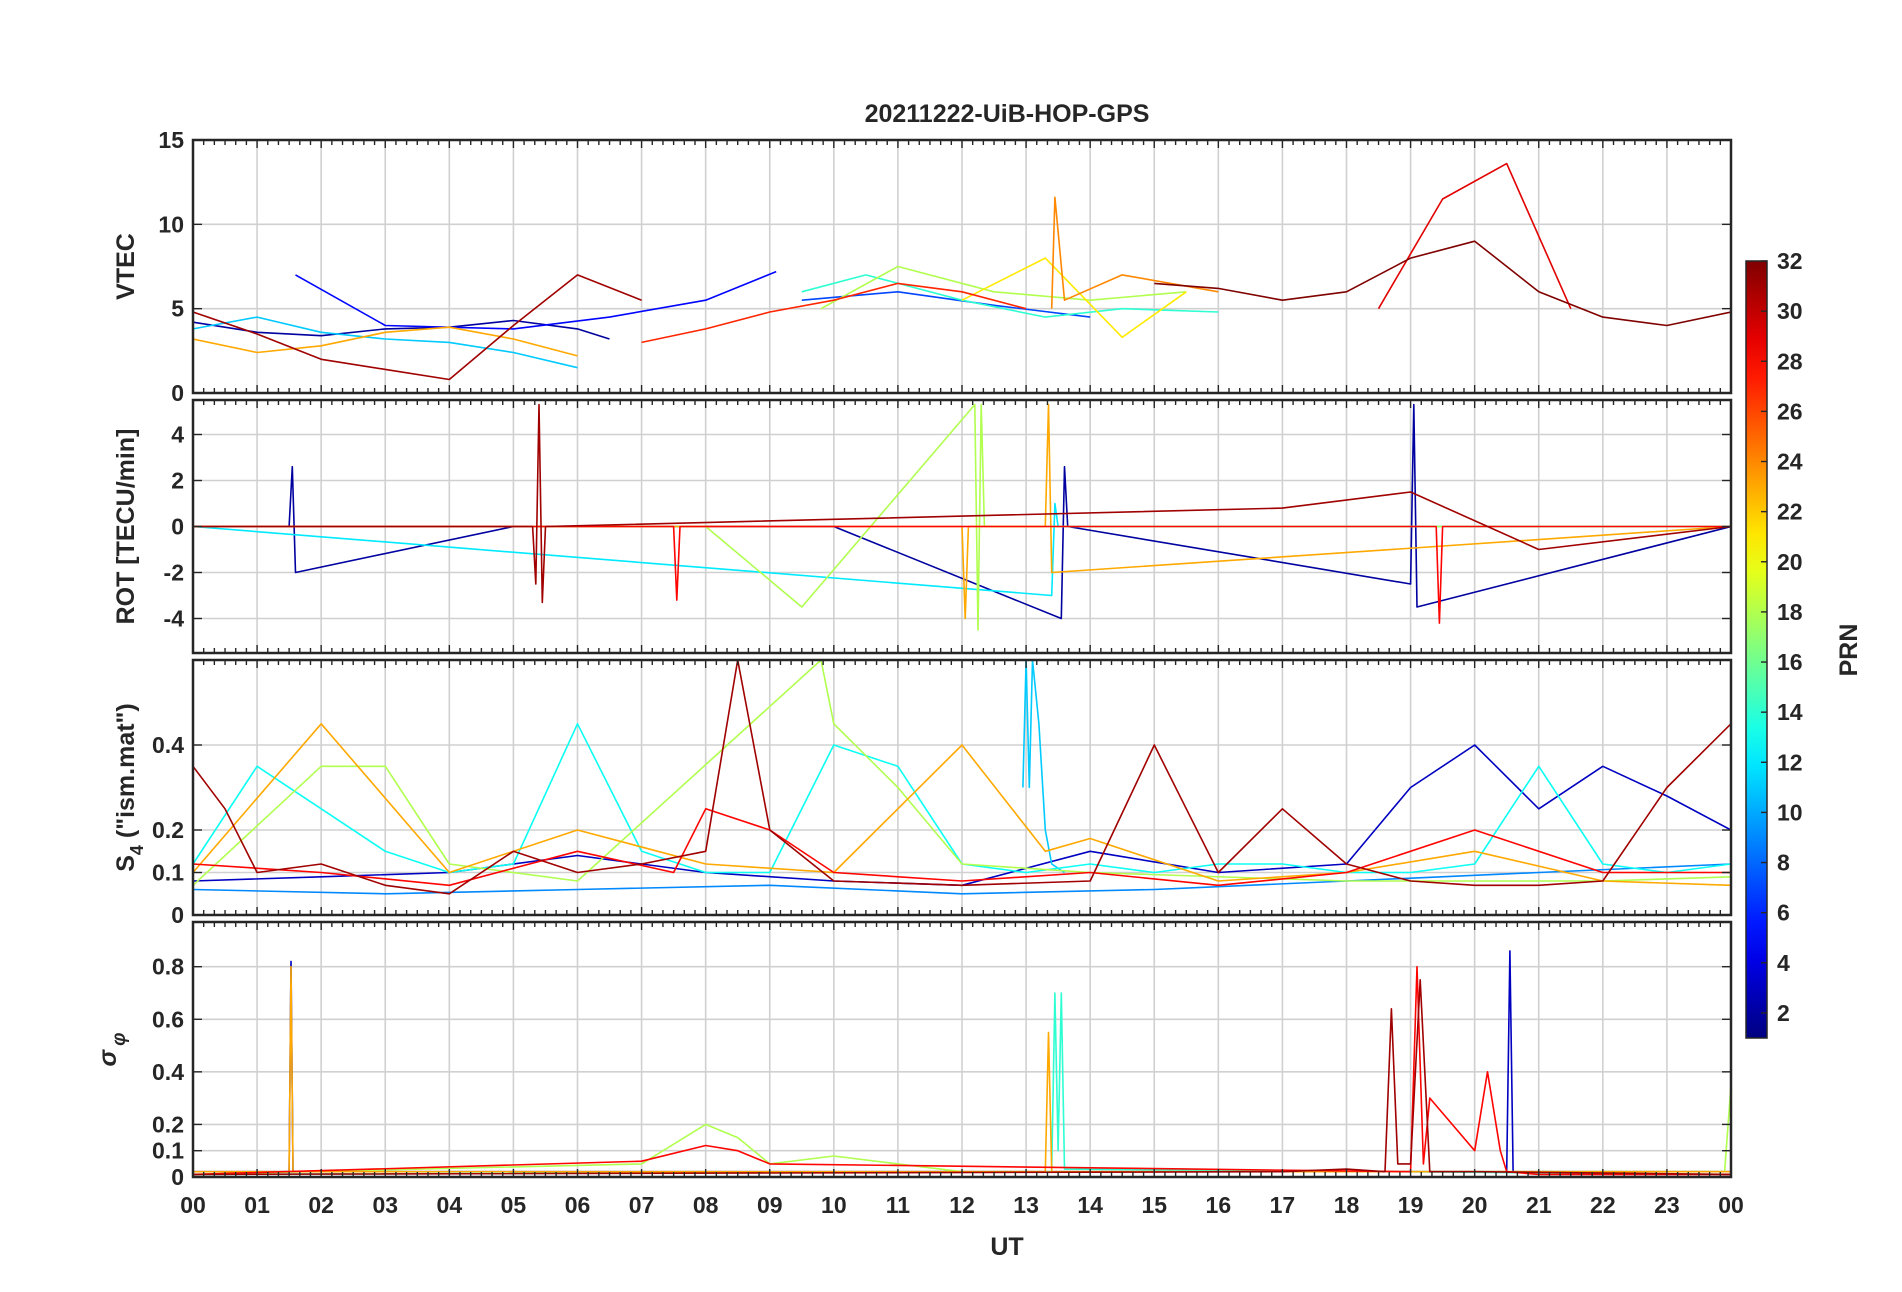 This screenshot has height=1292, width=1902. I want to click on x-tick-label: 01, so click(257, 1205).